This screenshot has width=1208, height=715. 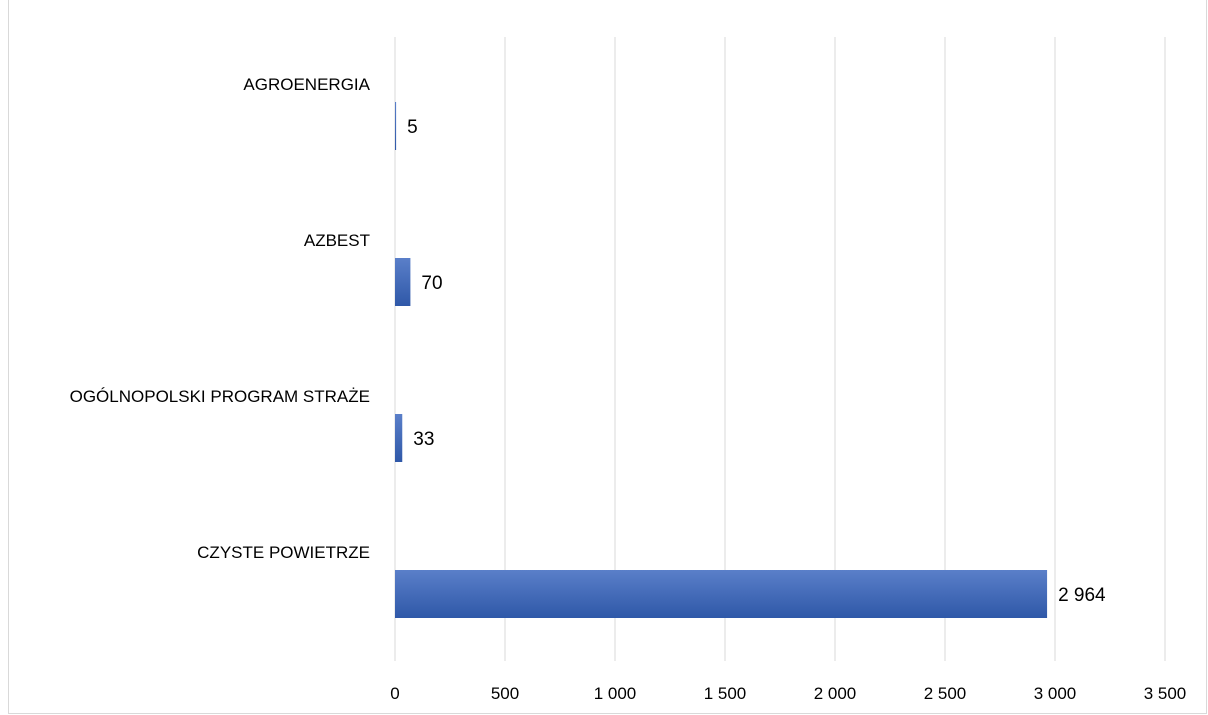 I want to click on bar-agroenergia, so click(x=396, y=126).